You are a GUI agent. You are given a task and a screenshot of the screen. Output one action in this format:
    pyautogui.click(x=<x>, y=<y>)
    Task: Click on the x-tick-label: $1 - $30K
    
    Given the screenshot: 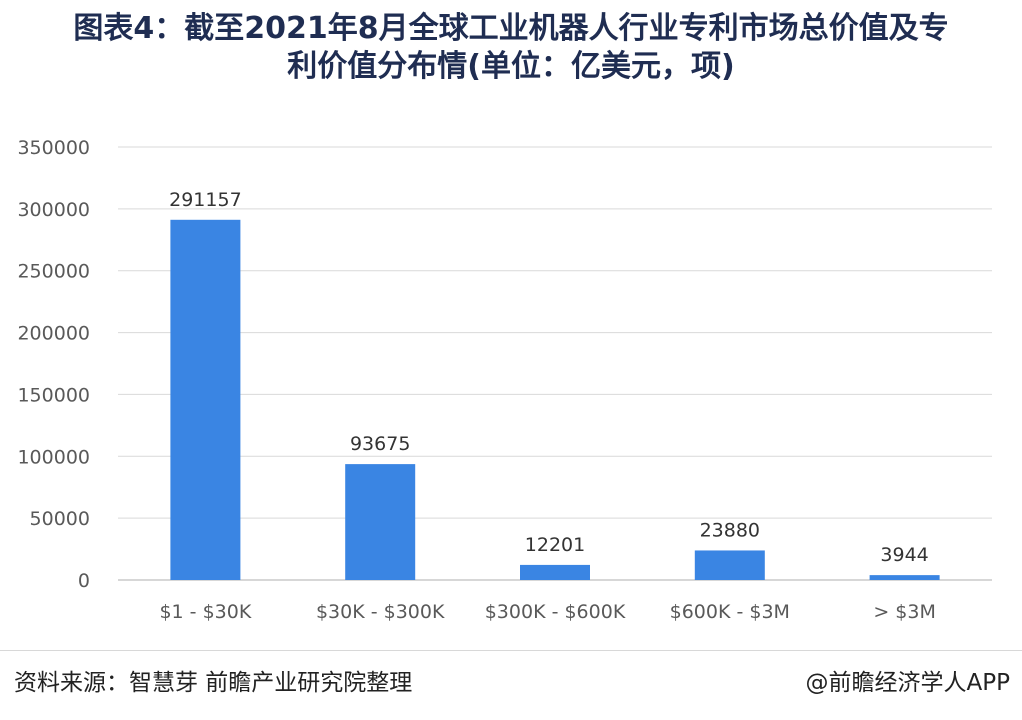 What is the action you would take?
    pyautogui.click(x=205, y=612)
    